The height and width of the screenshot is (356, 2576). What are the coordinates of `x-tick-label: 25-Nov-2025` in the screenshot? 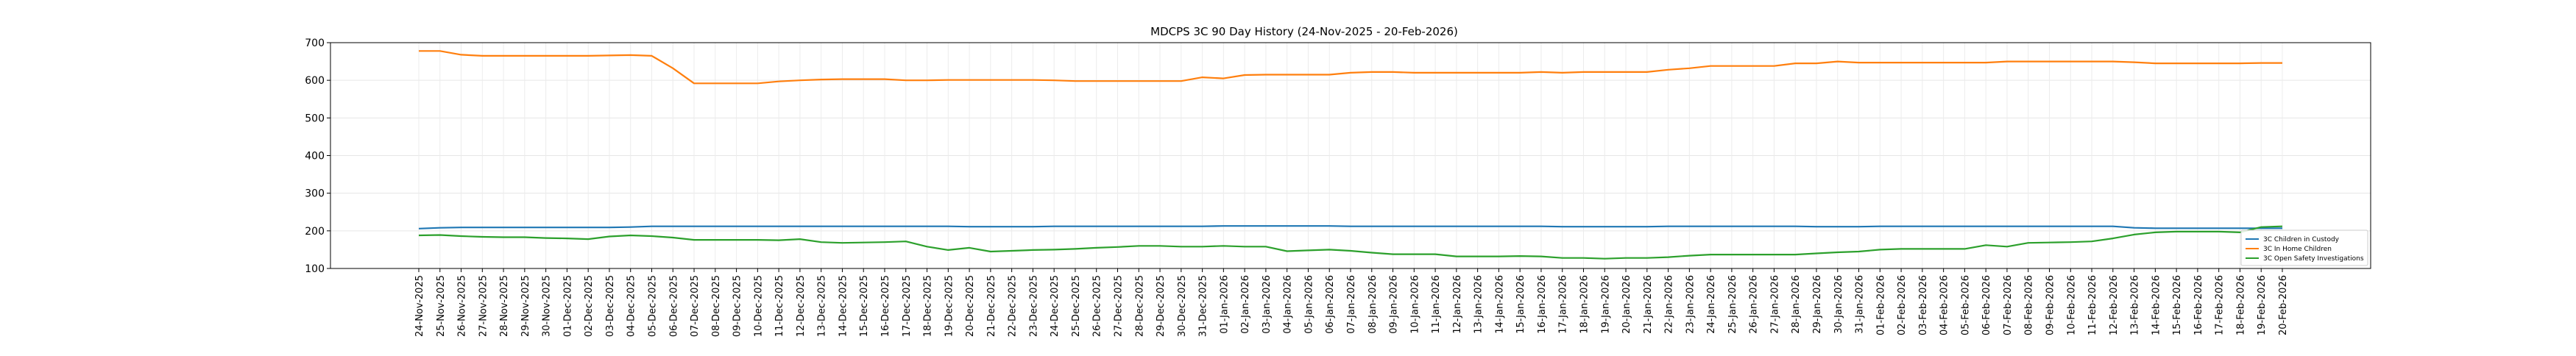 It's located at (441, 306).